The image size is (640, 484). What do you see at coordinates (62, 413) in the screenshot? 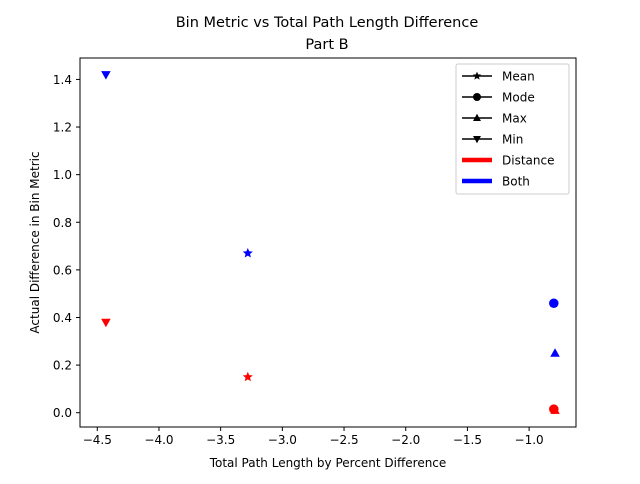
I see `y-tick-label: 0.0` at bounding box center [62, 413].